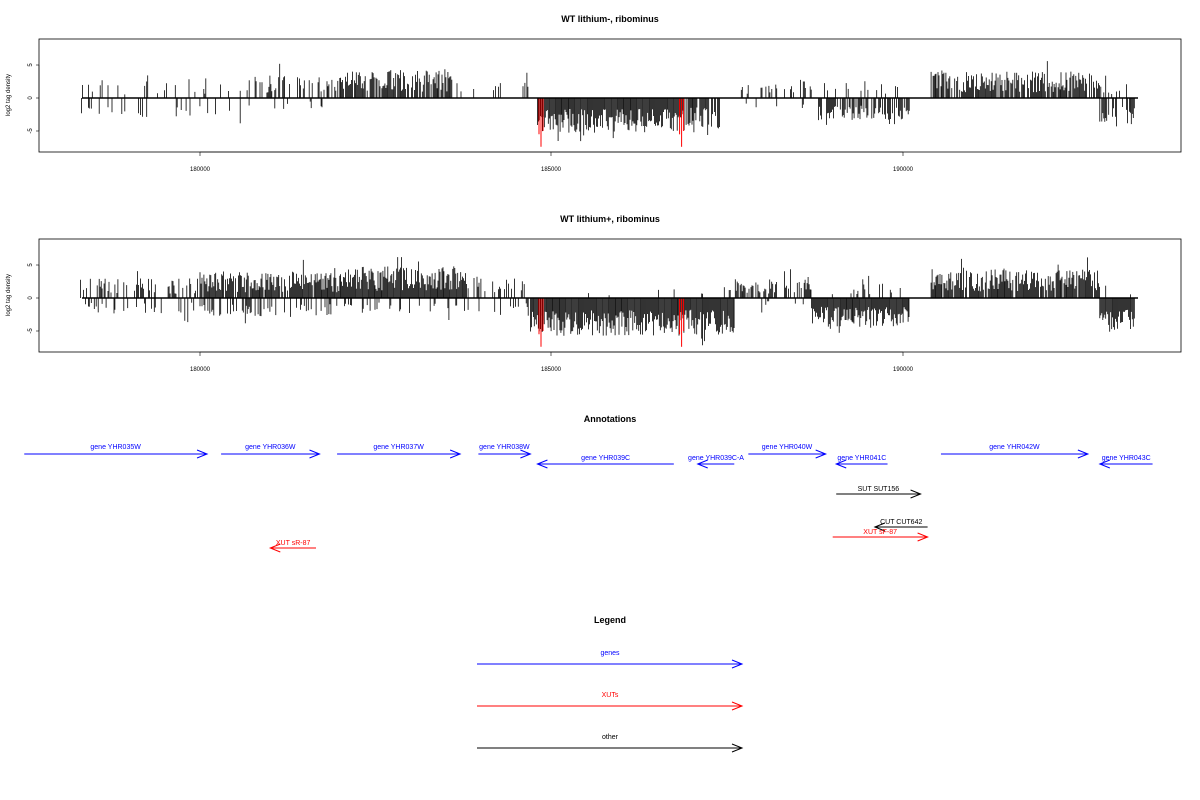 This screenshot has height=800, width=1200. Describe the element at coordinates (31, 131) in the screenshot. I see `panel1-ytick-label: -5` at that location.